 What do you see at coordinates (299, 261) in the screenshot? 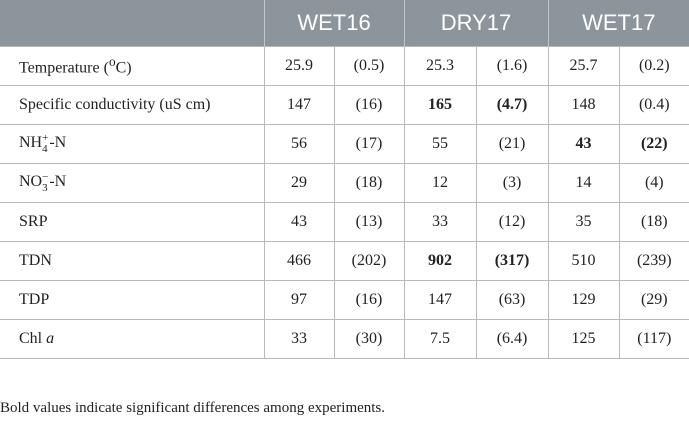
I see `cell-wet16-mean: 466` at bounding box center [299, 261].